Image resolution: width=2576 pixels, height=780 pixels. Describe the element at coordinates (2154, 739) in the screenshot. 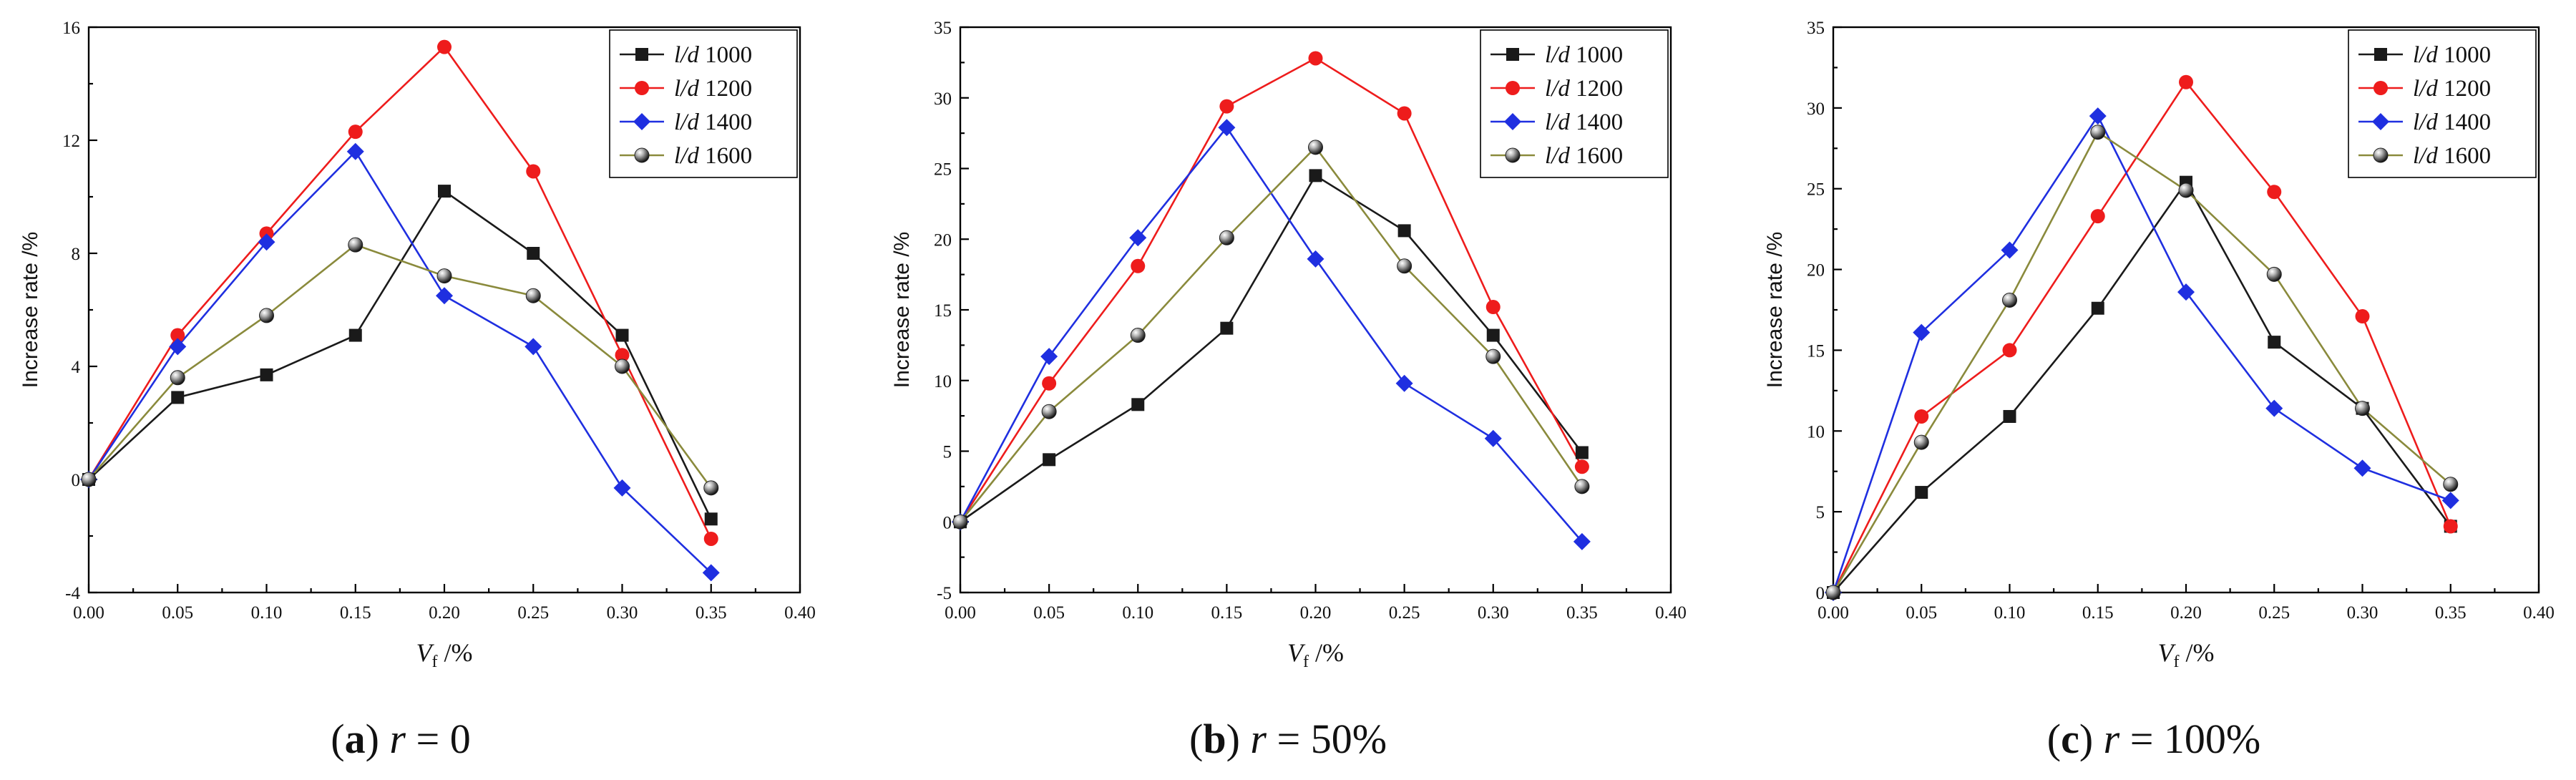

I see `panel-caption: (c) r = 100%` at that location.